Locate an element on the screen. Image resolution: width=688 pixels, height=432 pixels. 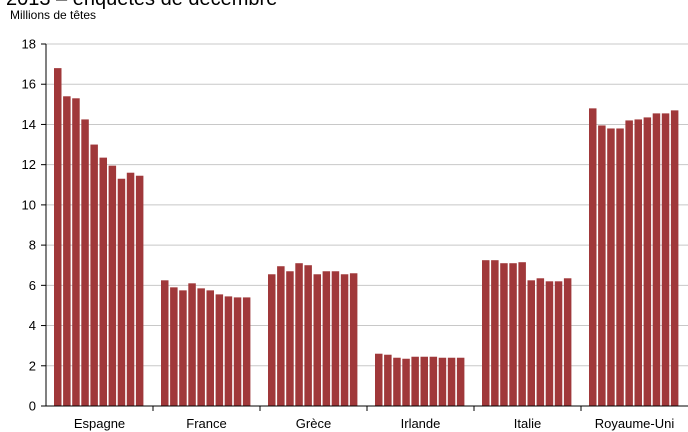
x-category-label: Espagne is located at coordinates (99, 423).